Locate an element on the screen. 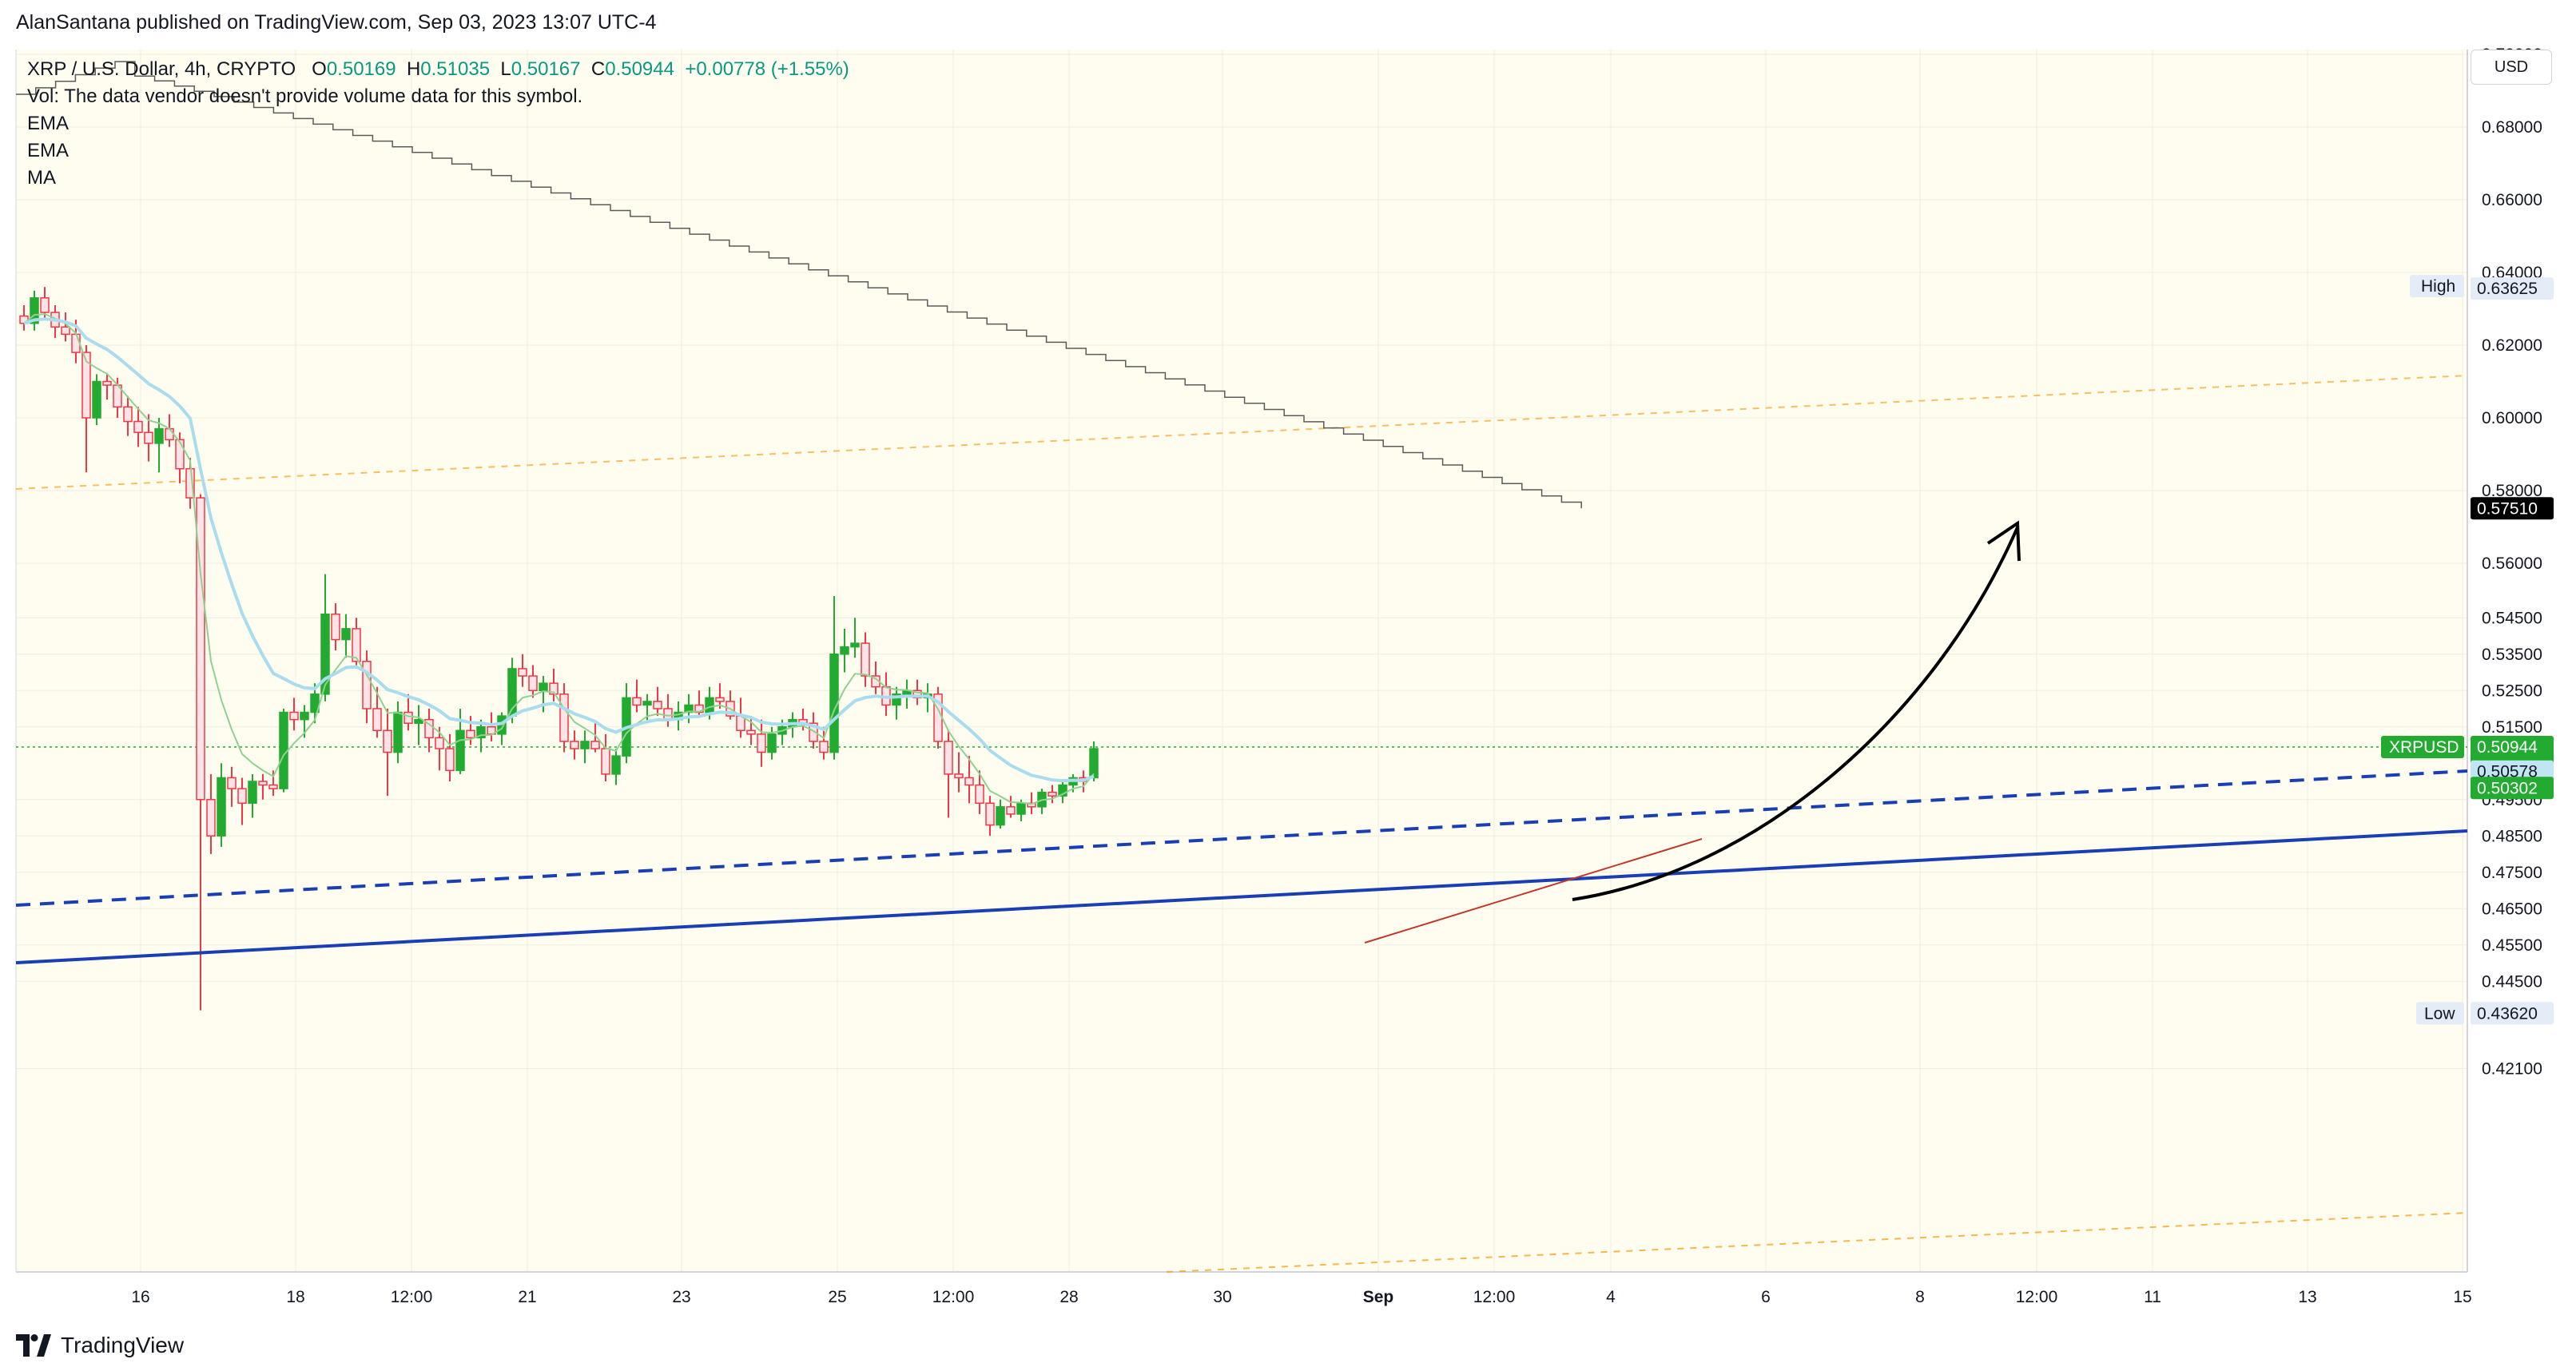  high-label: H is located at coordinates (413, 69).